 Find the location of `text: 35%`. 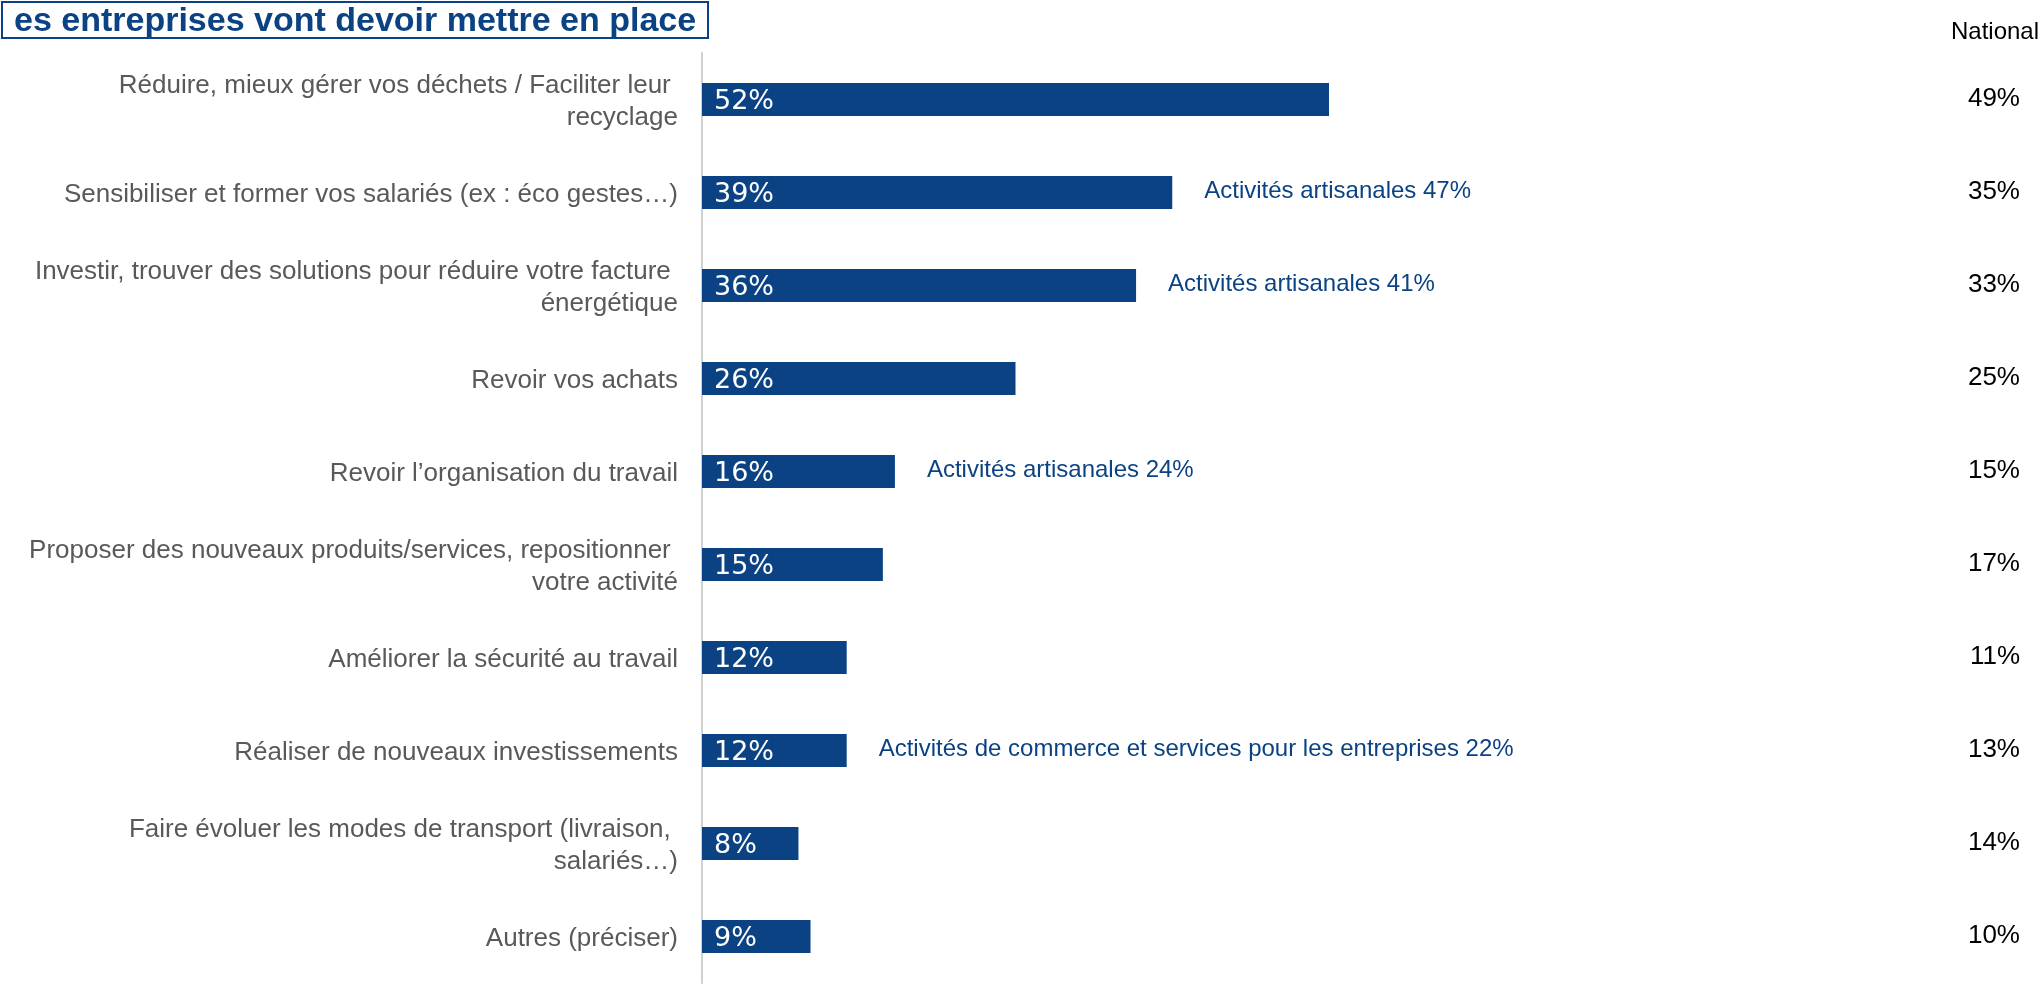

text: 35% is located at coordinates (1993, 189).